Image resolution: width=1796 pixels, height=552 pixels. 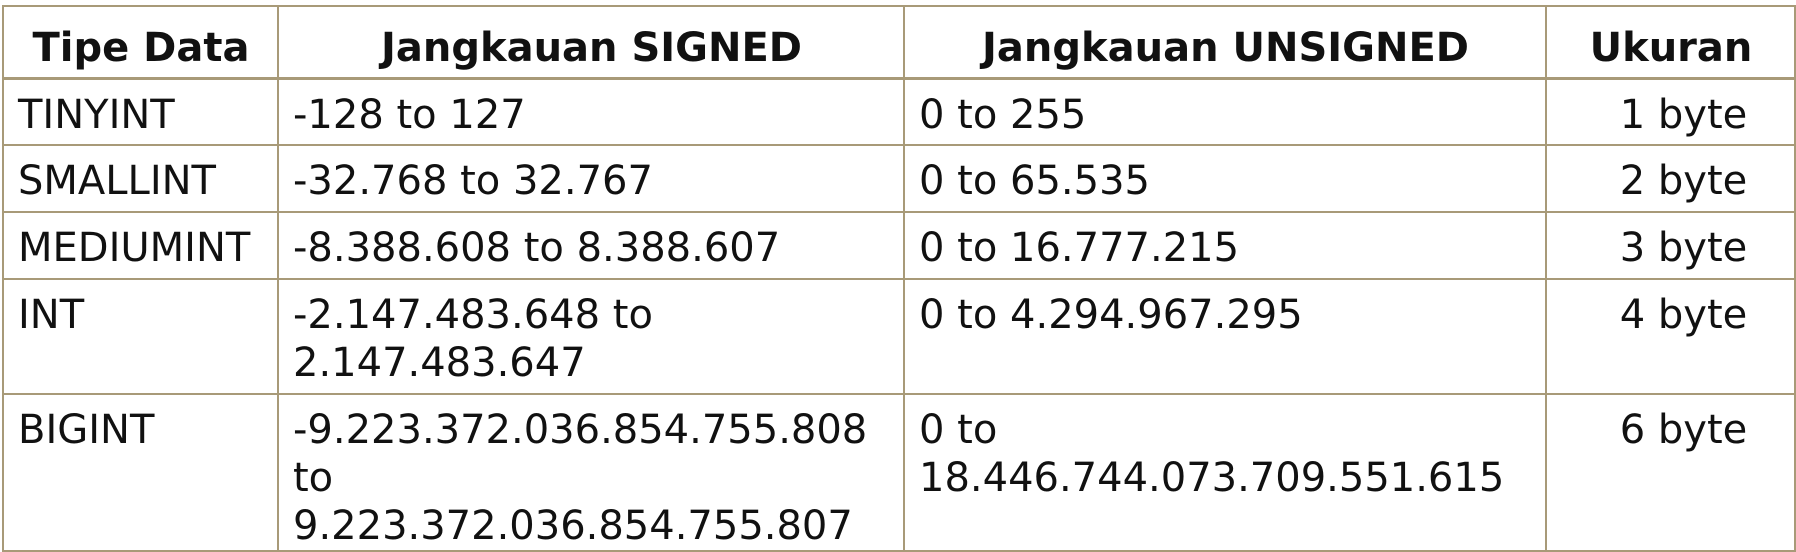 I want to click on table-row: TINYINT -128 to 127 0 to 255 1 byte, so click(x=899, y=111).